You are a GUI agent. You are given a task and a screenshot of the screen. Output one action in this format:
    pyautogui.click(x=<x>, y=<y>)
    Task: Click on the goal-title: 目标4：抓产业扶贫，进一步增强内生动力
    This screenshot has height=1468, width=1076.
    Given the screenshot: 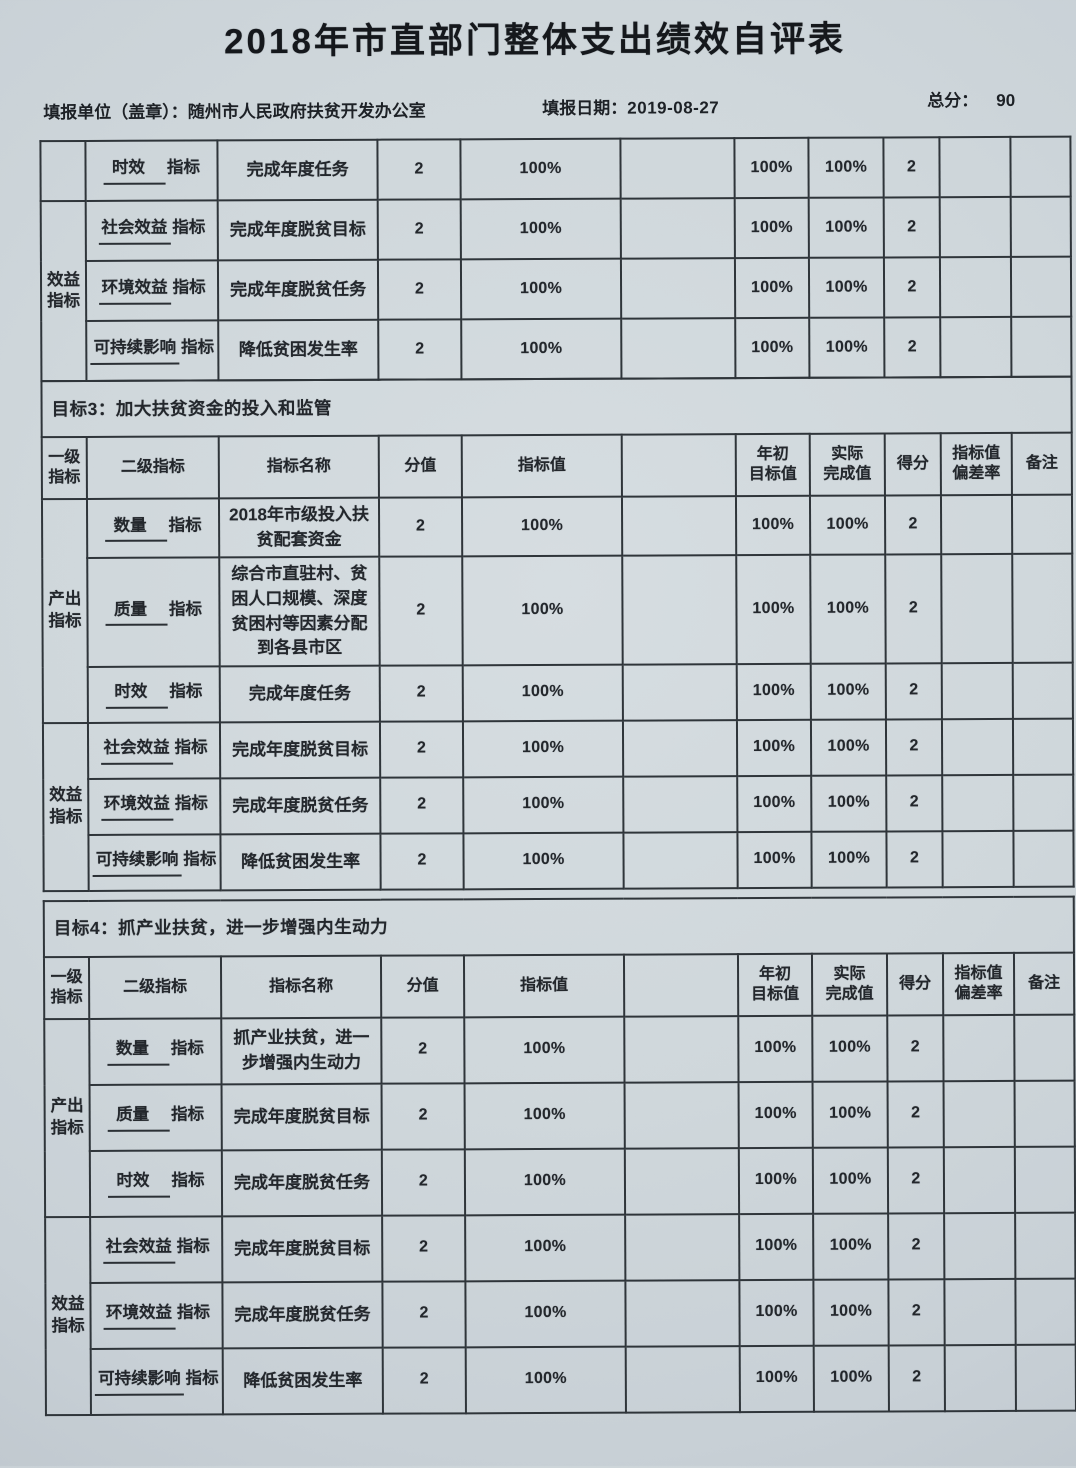 What is the action you would take?
    pyautogui.click(x=558, y=927)
    